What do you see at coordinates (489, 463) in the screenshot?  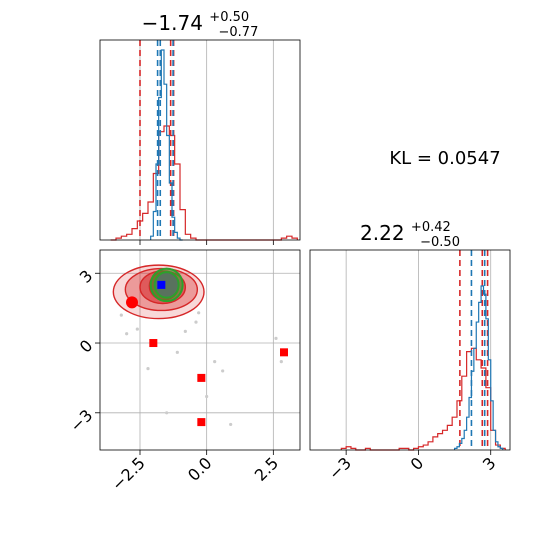 I see `marginal-param2-x-tick-label: 3` at bounding box center [489, 463].